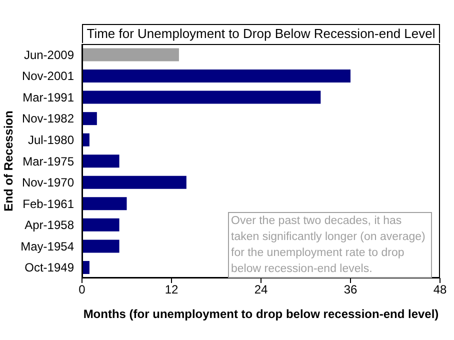  I want to click on x-tick-label: 0, so click(82, 289).